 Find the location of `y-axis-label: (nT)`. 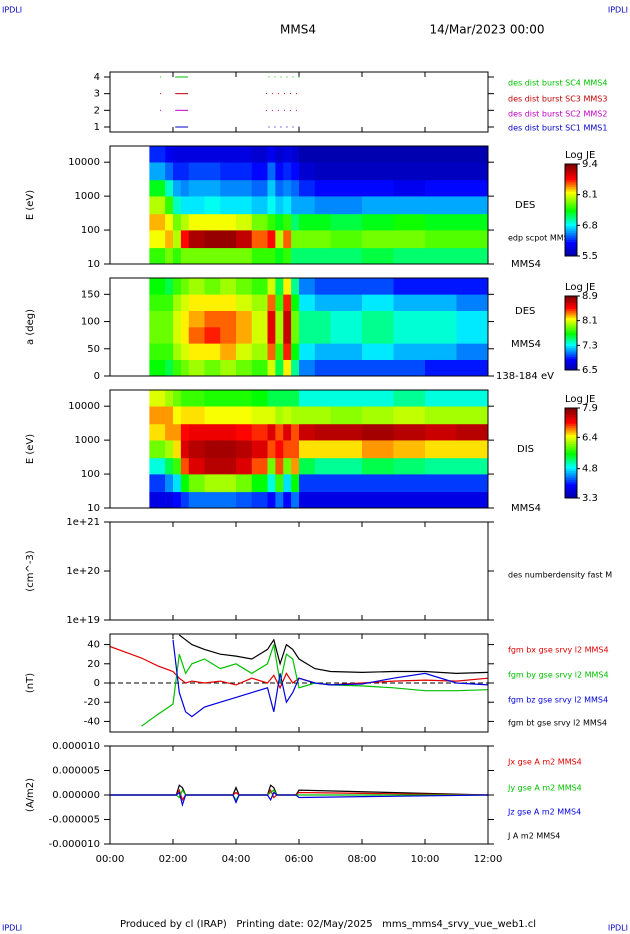

y-axis-label: (nT) is located at coordinates (30, 683).